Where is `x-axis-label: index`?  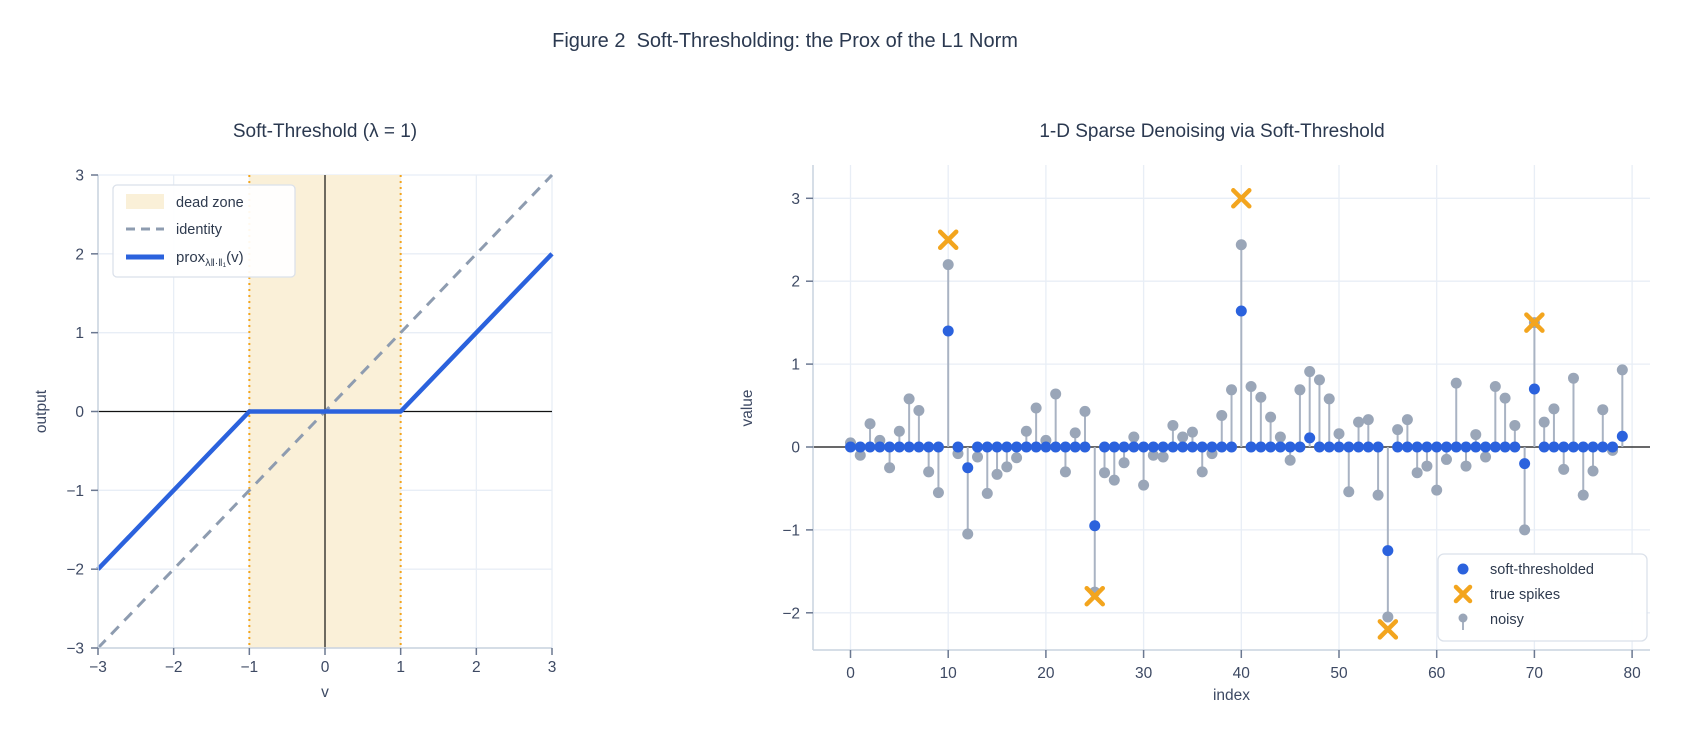
x-axis-label: index is located at coordinates (1231, 695).